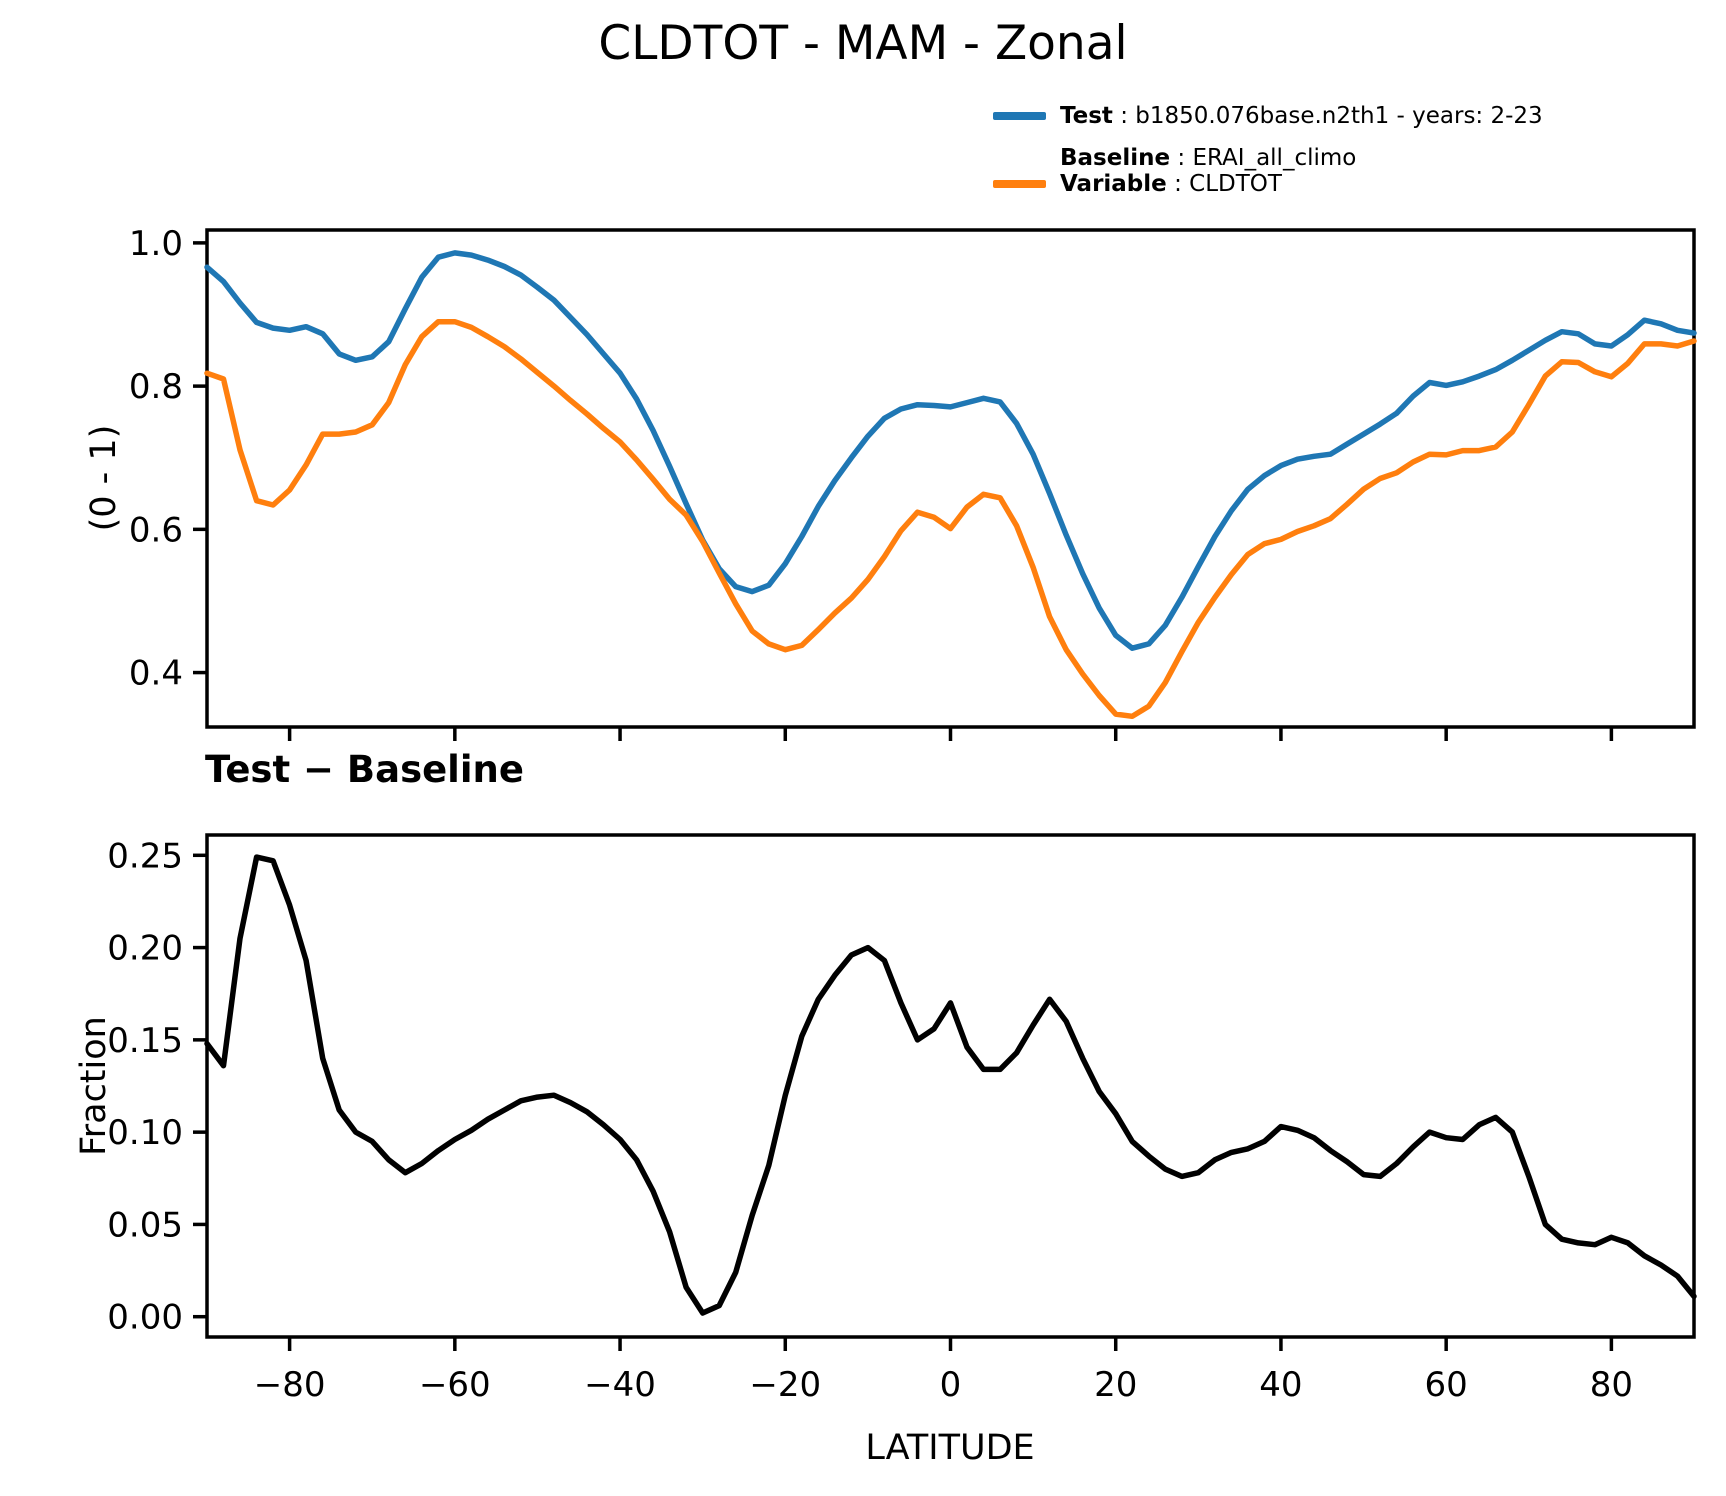 The image size is (1726, 1496). I want to click on legend-variable-value: : CLDTOT, so click(1224, 184).